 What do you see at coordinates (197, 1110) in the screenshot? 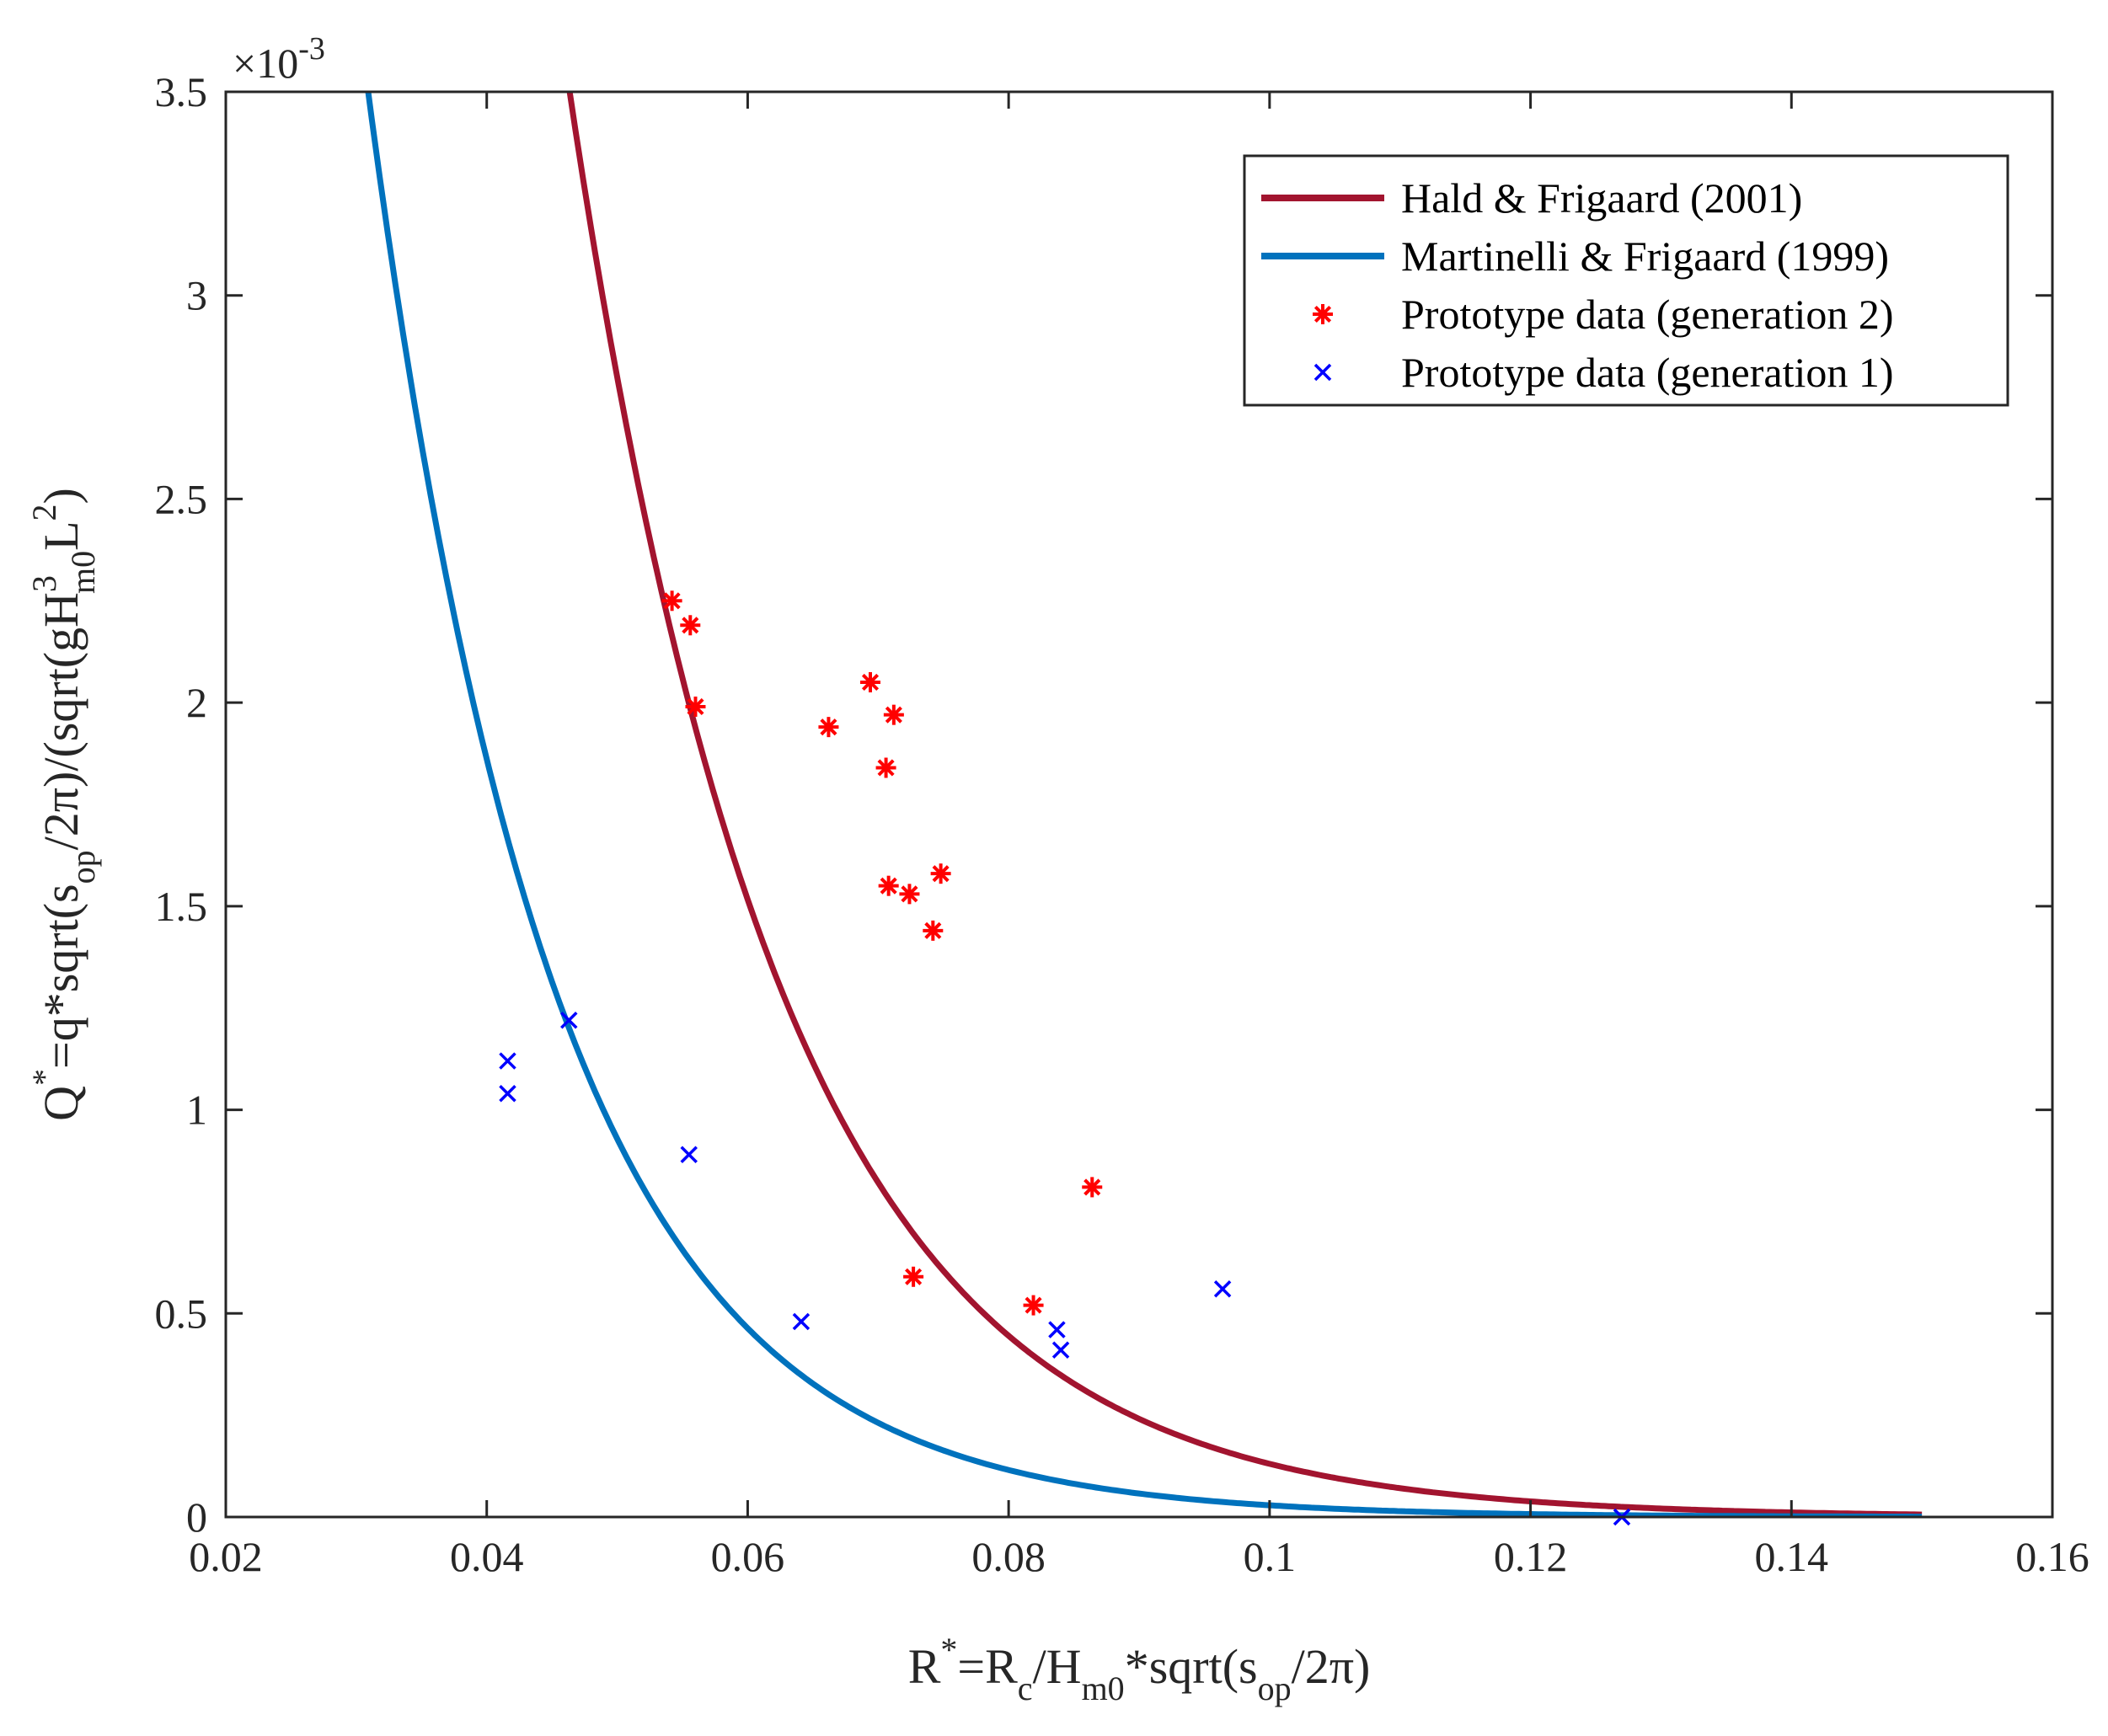
I see `y-tick-label: 1` at bounding box center [197, 1110].